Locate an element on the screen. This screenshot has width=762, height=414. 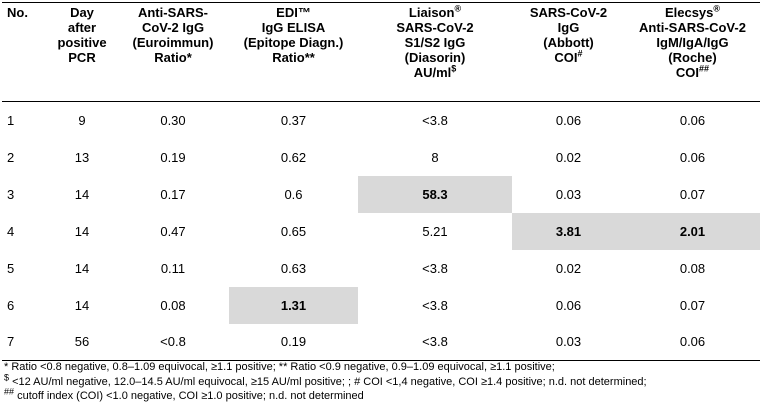
table-cell: 8 is located at coordinates (435, 157).